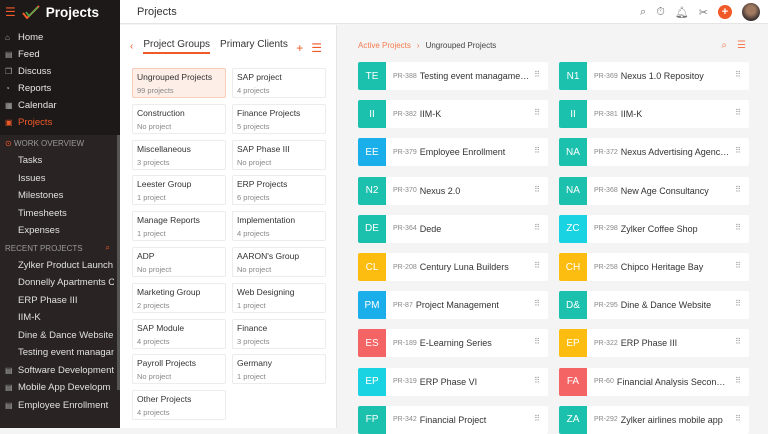 The image size is (768, 434). What do you see at coordinates (60, 37) in the screenshot?
I see `sidebar-item-home: ⌂ Home` at bounding box center [60, 37].